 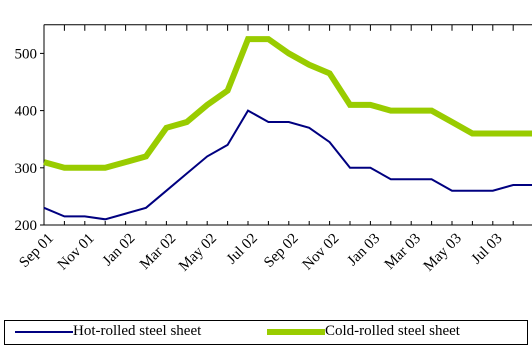 I want to click on y-tick-label: 400, so click(x=26, y=112).